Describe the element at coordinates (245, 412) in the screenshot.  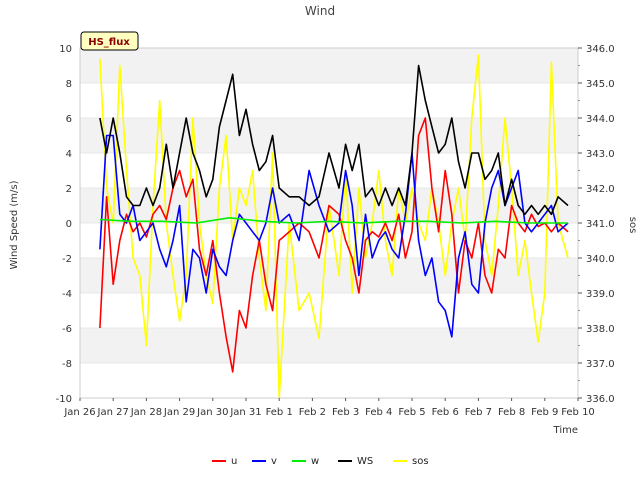
I see `x-tick-label: Jan 31` at that location.